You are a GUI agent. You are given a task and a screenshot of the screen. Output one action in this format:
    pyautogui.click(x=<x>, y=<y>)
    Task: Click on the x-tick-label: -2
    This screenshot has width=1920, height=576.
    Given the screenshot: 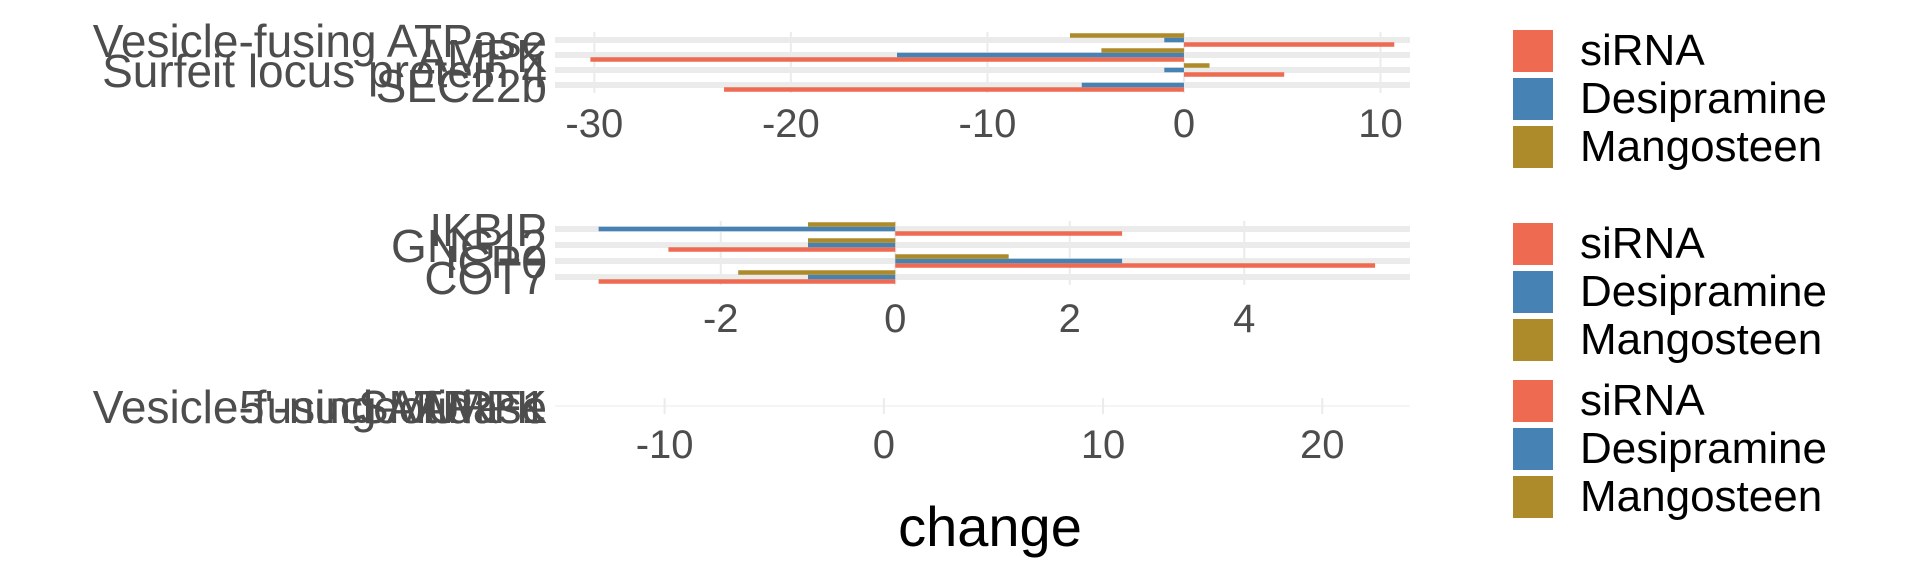 What is the action you would take?
    pyautogui.click(x=721, y=319)
    